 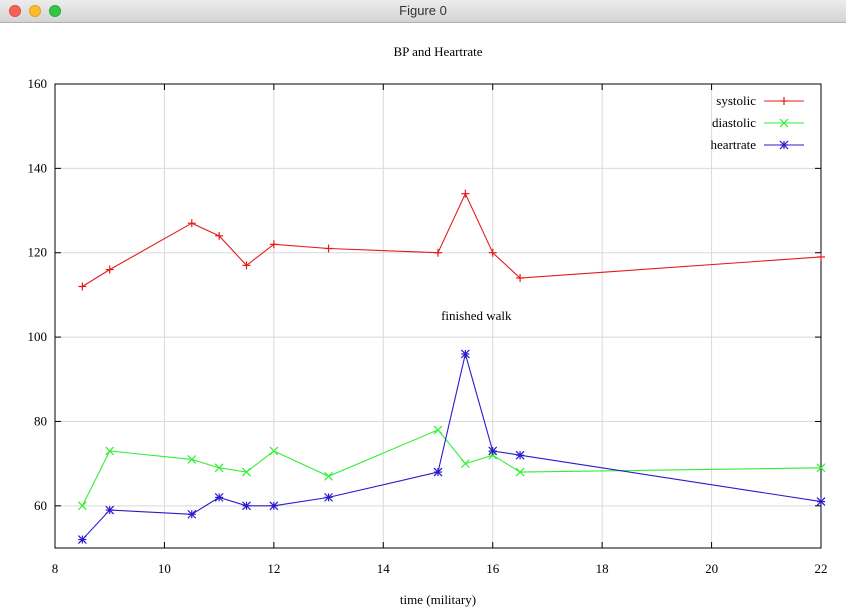 What do you see at coordinates (55, 11) in the screenshot?
I see `zoom-window-button` at bounding box center [55, 11].